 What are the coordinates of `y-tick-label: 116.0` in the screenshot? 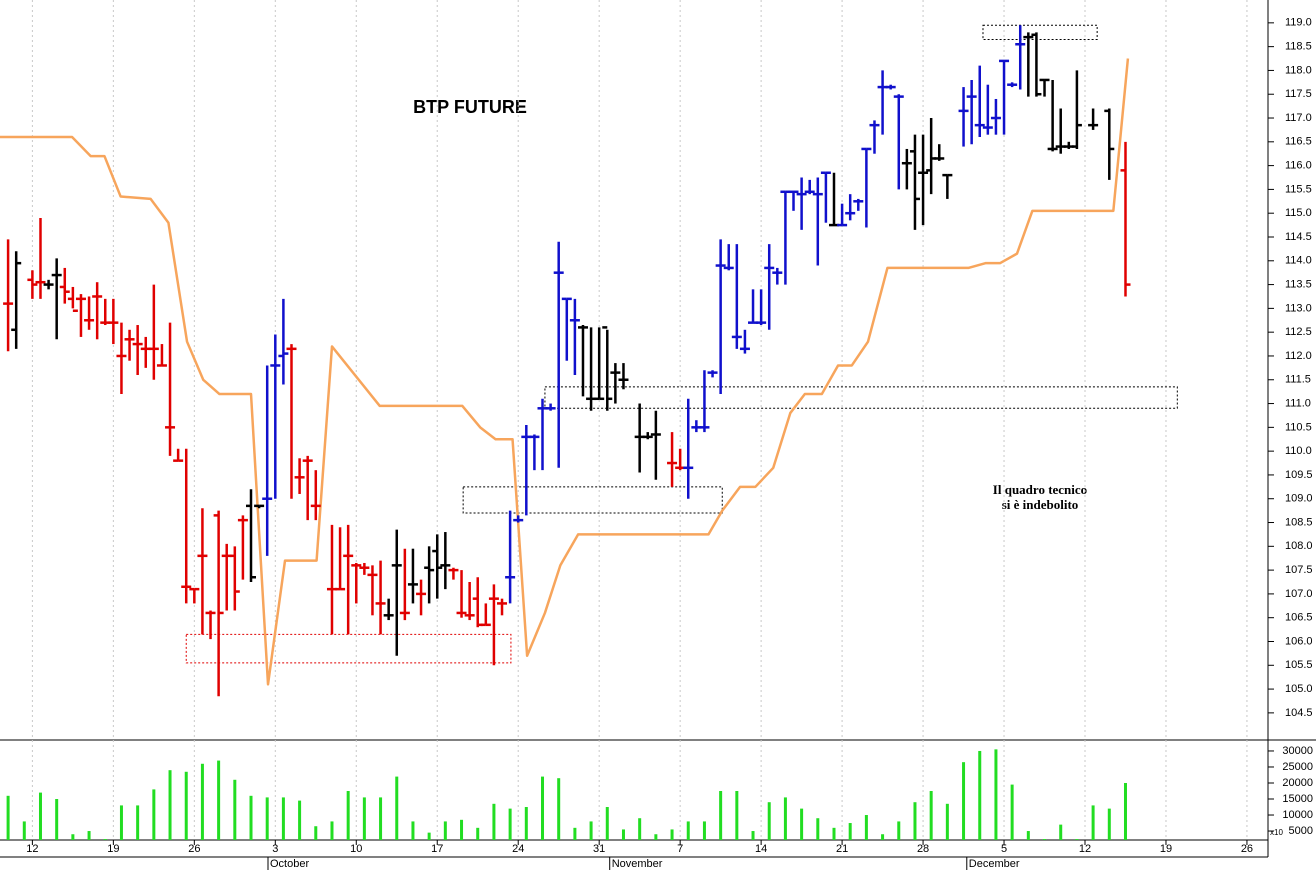 It's located at (1298, 166).